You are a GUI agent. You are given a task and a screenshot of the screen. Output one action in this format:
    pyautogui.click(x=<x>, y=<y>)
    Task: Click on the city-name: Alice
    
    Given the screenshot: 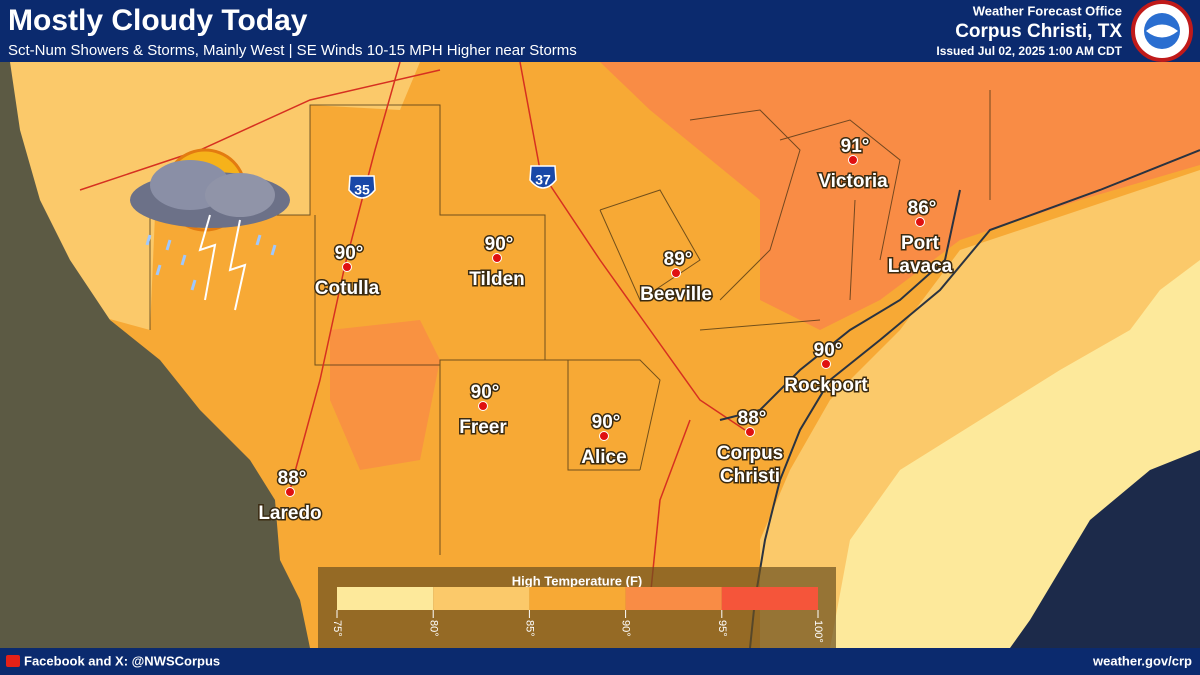 What is the action you would take?
    pyautogui.click(x=603, y=457)
    